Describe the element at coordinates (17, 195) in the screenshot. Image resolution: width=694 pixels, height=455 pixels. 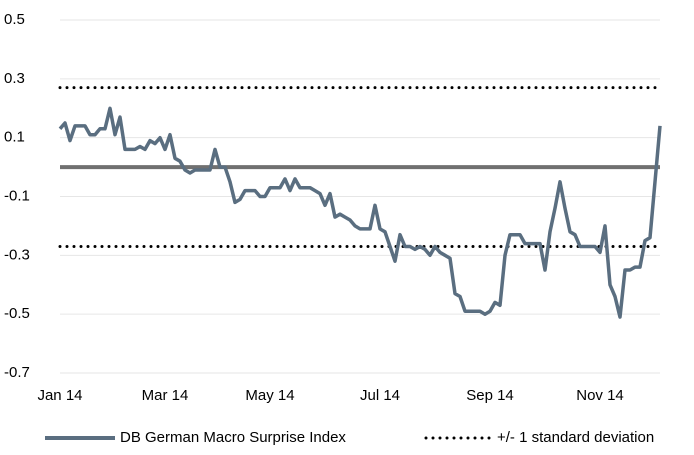
I see `y-tick-label: -0.1` at that location.